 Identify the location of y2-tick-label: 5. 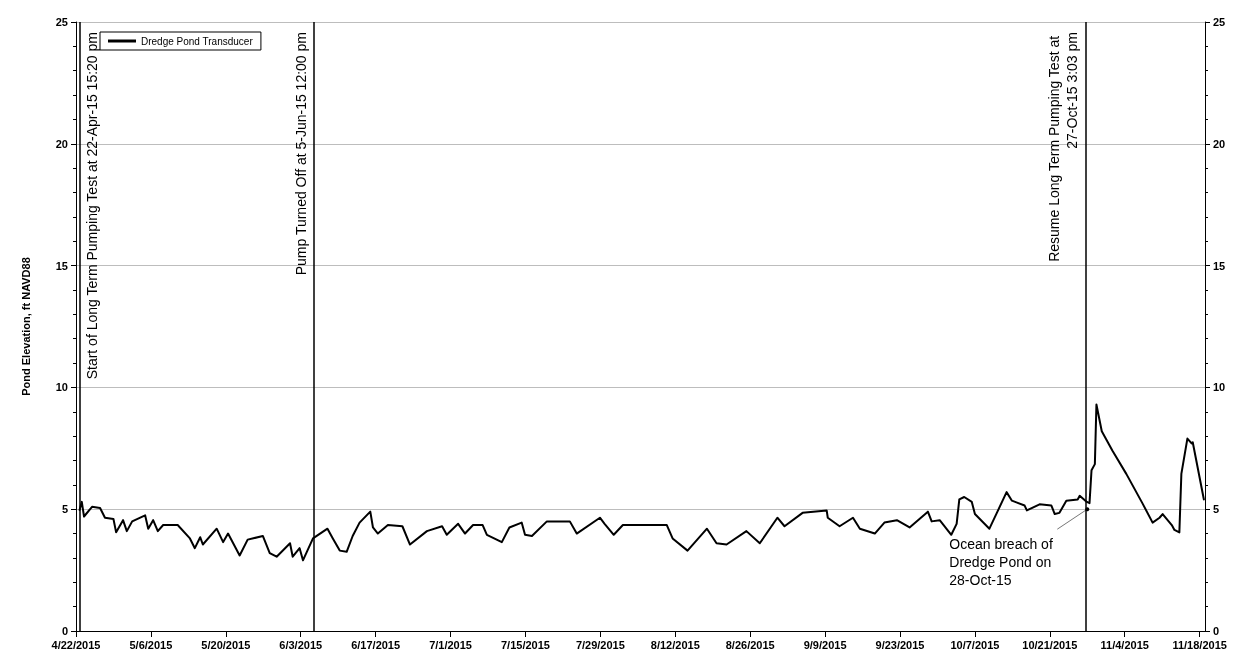
(1216, 509).